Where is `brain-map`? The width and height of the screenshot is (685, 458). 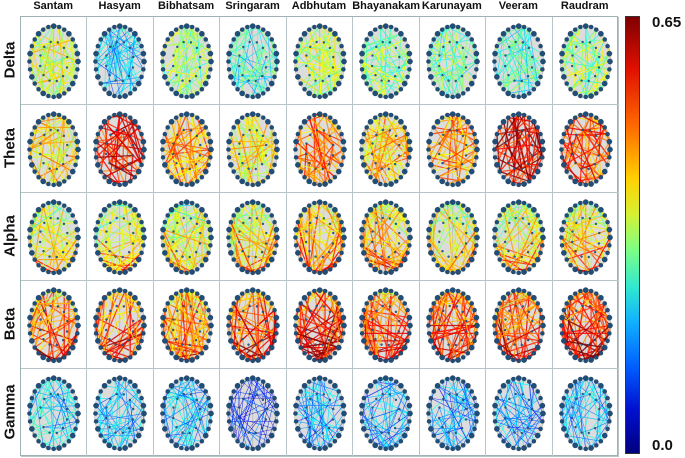 brain-map is located at coordinates (585, 237).